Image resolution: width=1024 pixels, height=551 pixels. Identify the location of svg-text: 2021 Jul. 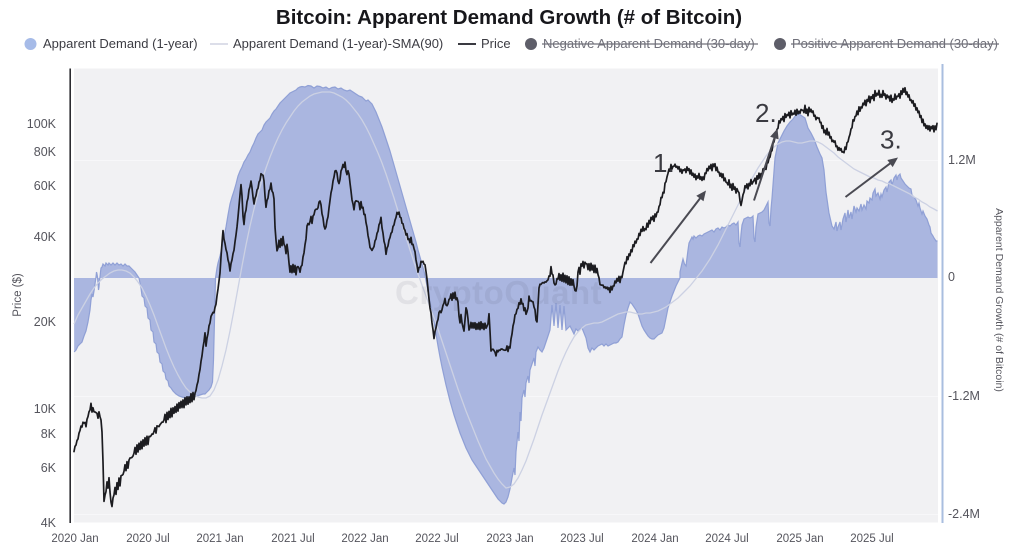
(292, 539).